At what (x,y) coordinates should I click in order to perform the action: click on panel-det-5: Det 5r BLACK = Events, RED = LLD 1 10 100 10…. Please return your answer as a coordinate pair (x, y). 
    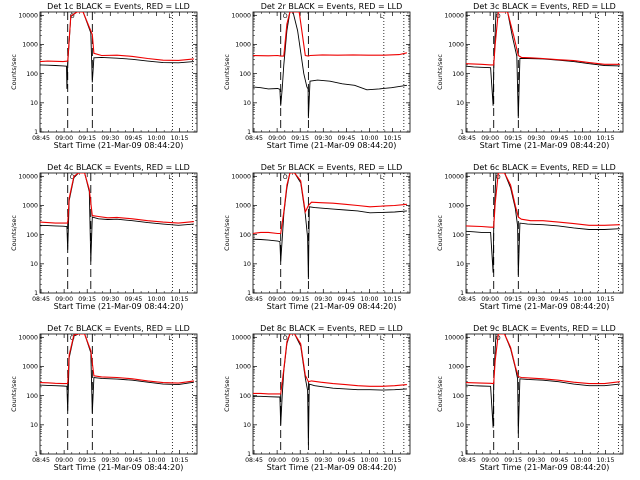
    Looking at the image, I should click on (317, 237).